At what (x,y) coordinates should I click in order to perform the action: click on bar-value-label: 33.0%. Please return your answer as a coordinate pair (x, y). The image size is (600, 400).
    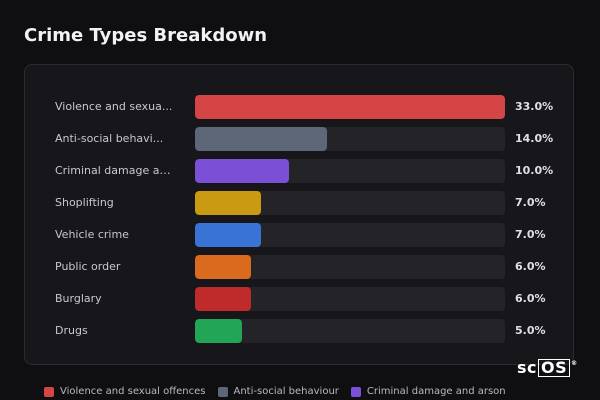
    Looking at the image, I should click on (534, 106).